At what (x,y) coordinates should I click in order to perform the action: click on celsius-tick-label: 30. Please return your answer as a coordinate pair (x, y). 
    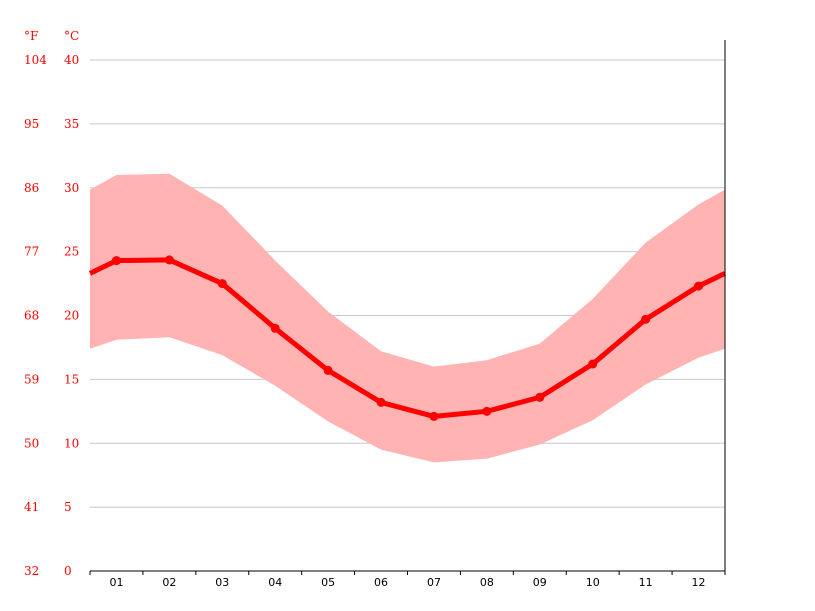
    Looking at the image, I should click on (71, 188).